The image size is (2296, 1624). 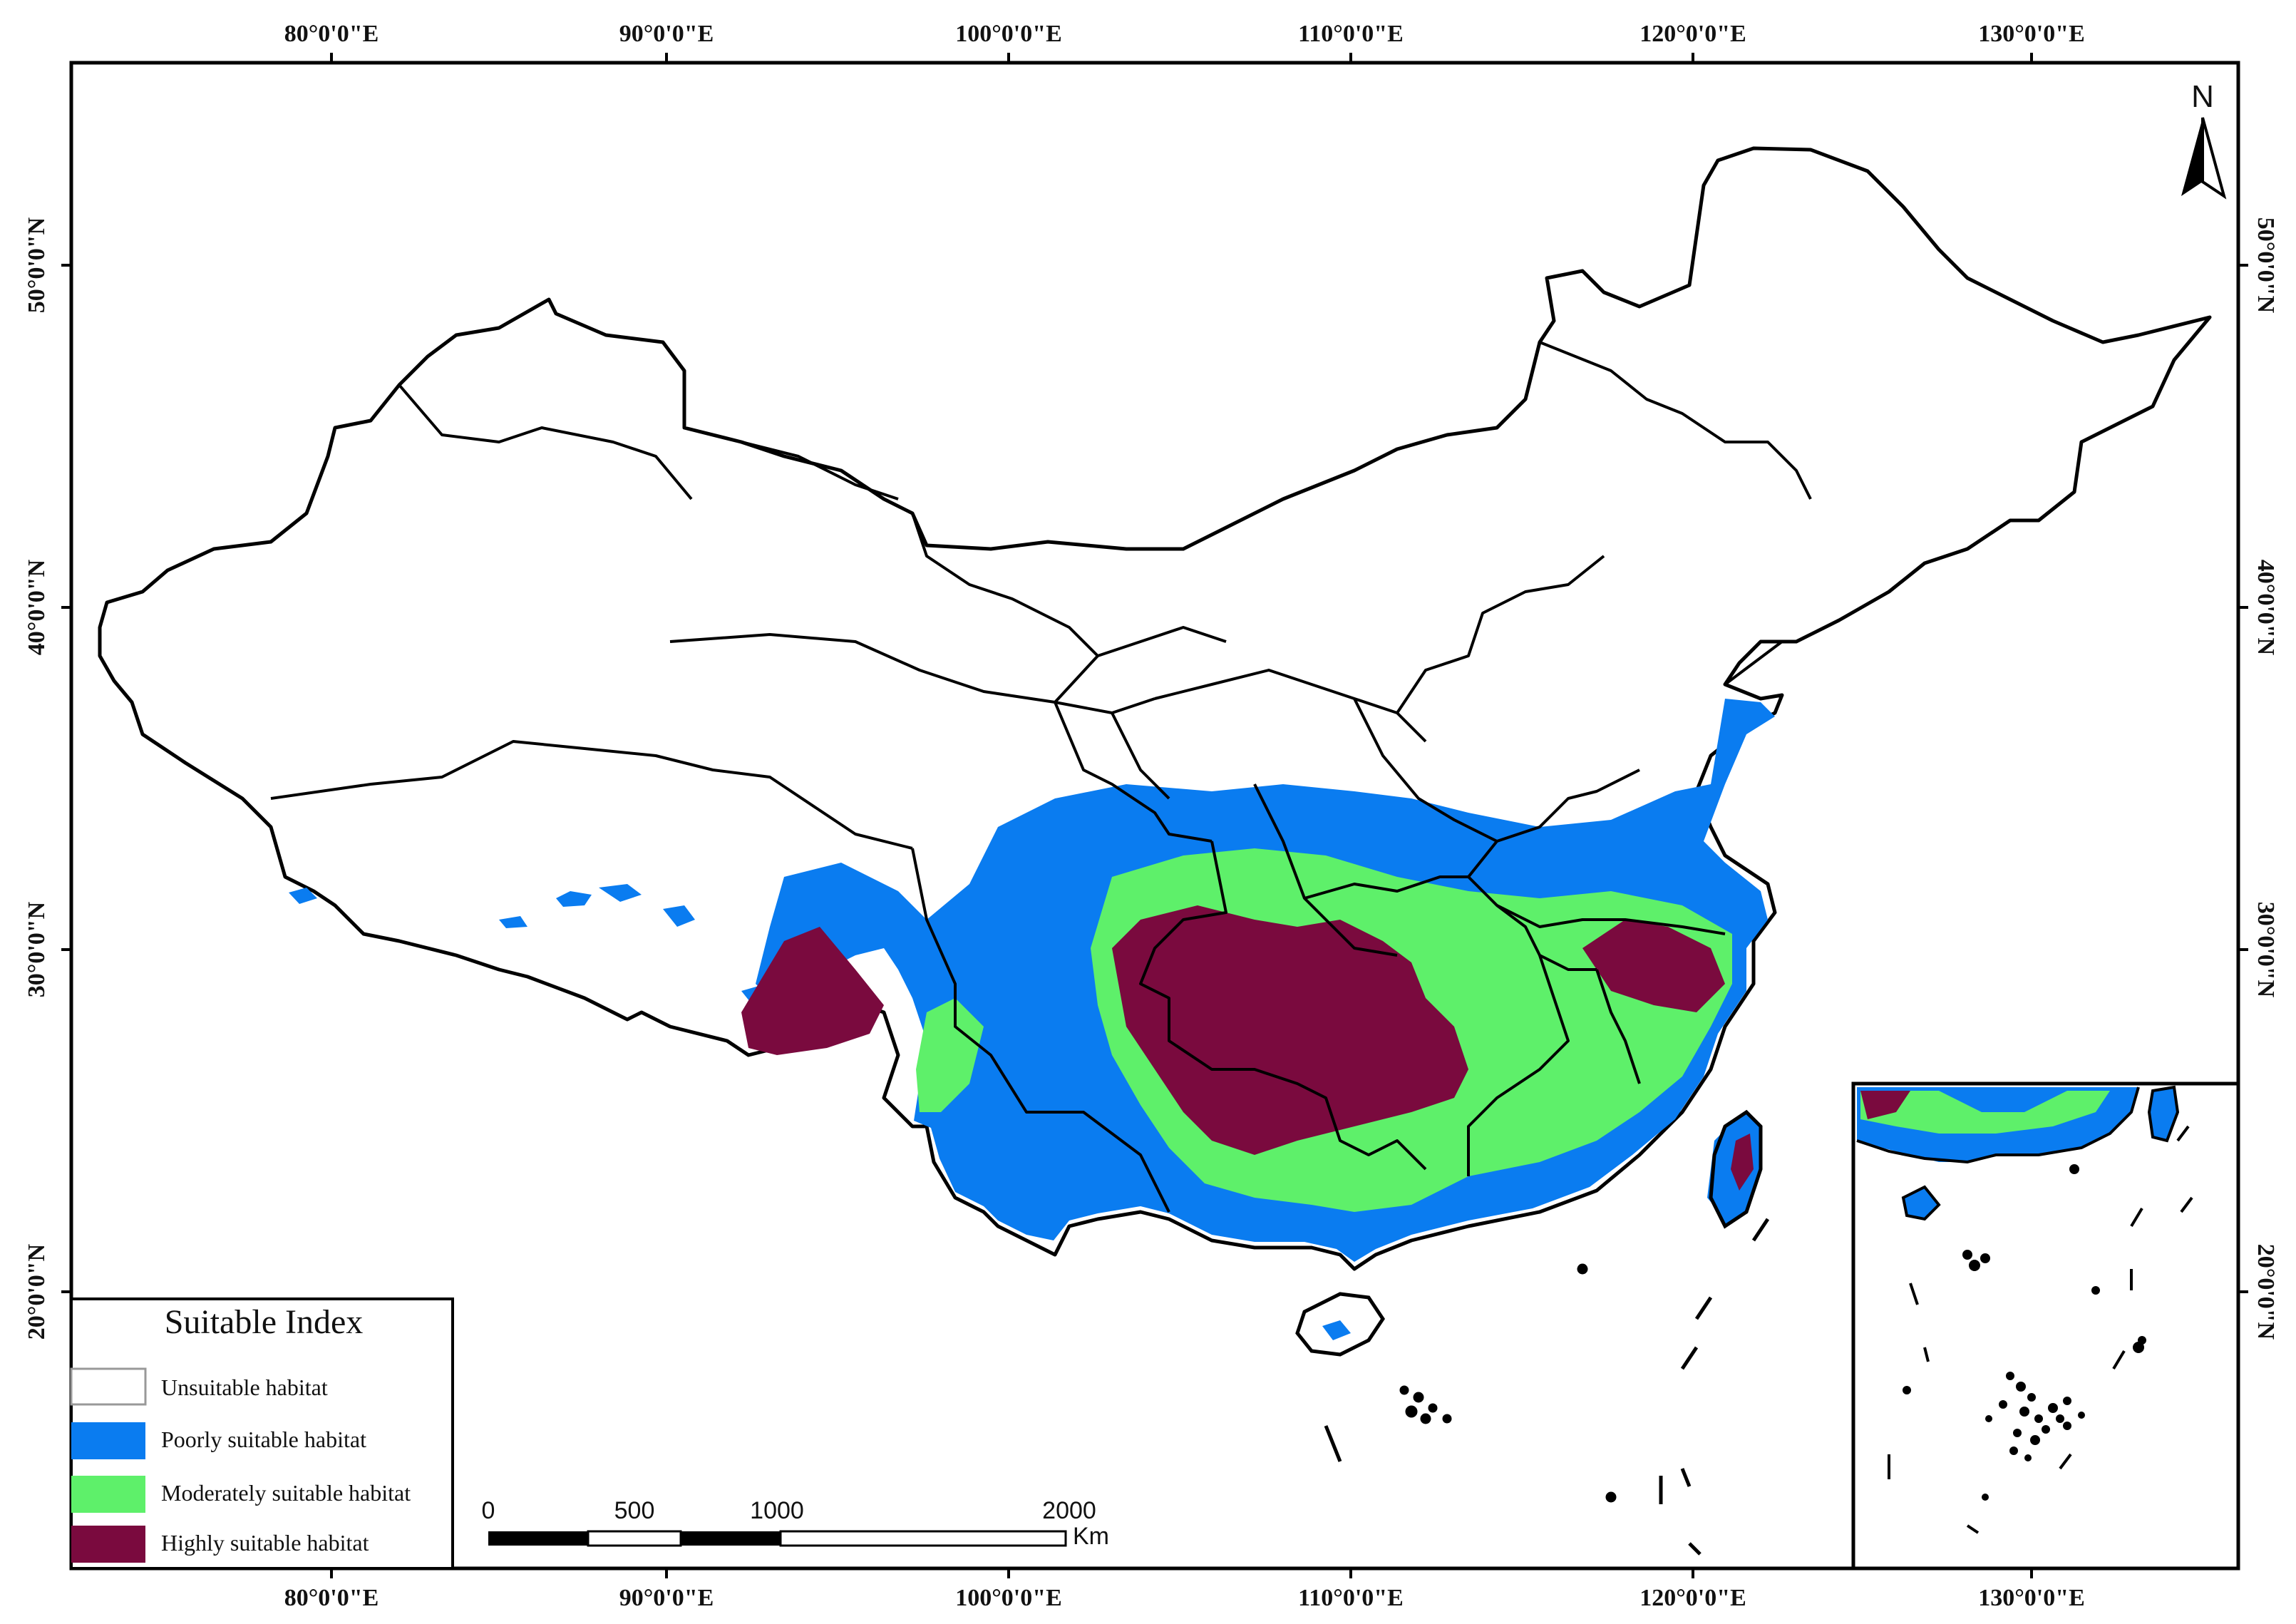 I want to click on scale-bar: 0 500 1000 2000 Km, so click(x=795, y=1523).